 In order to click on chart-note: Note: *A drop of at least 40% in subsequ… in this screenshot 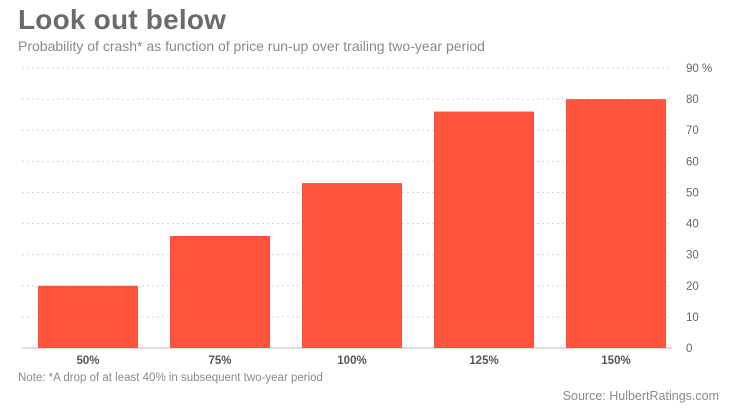, I will do `click(170, 378)`.